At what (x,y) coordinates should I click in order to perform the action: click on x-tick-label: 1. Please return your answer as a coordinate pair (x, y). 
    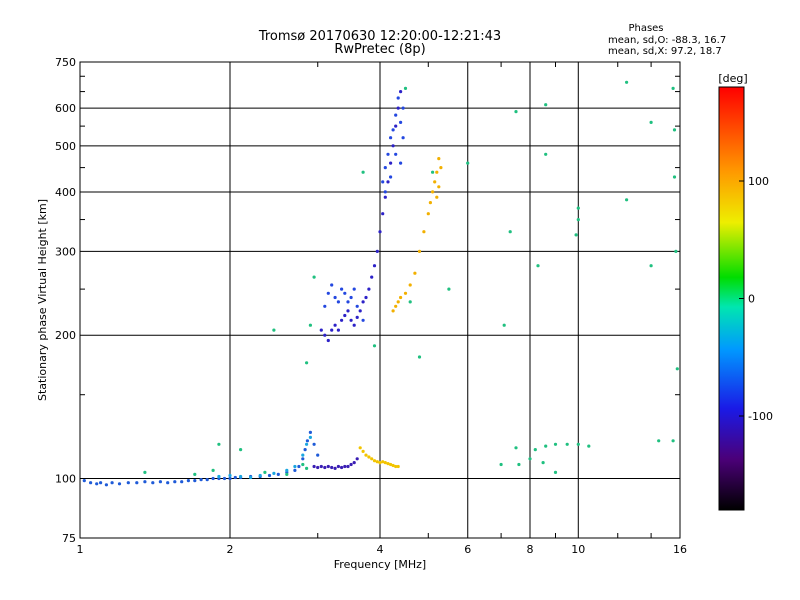
    Looking at the image, I should click on (80, 549).